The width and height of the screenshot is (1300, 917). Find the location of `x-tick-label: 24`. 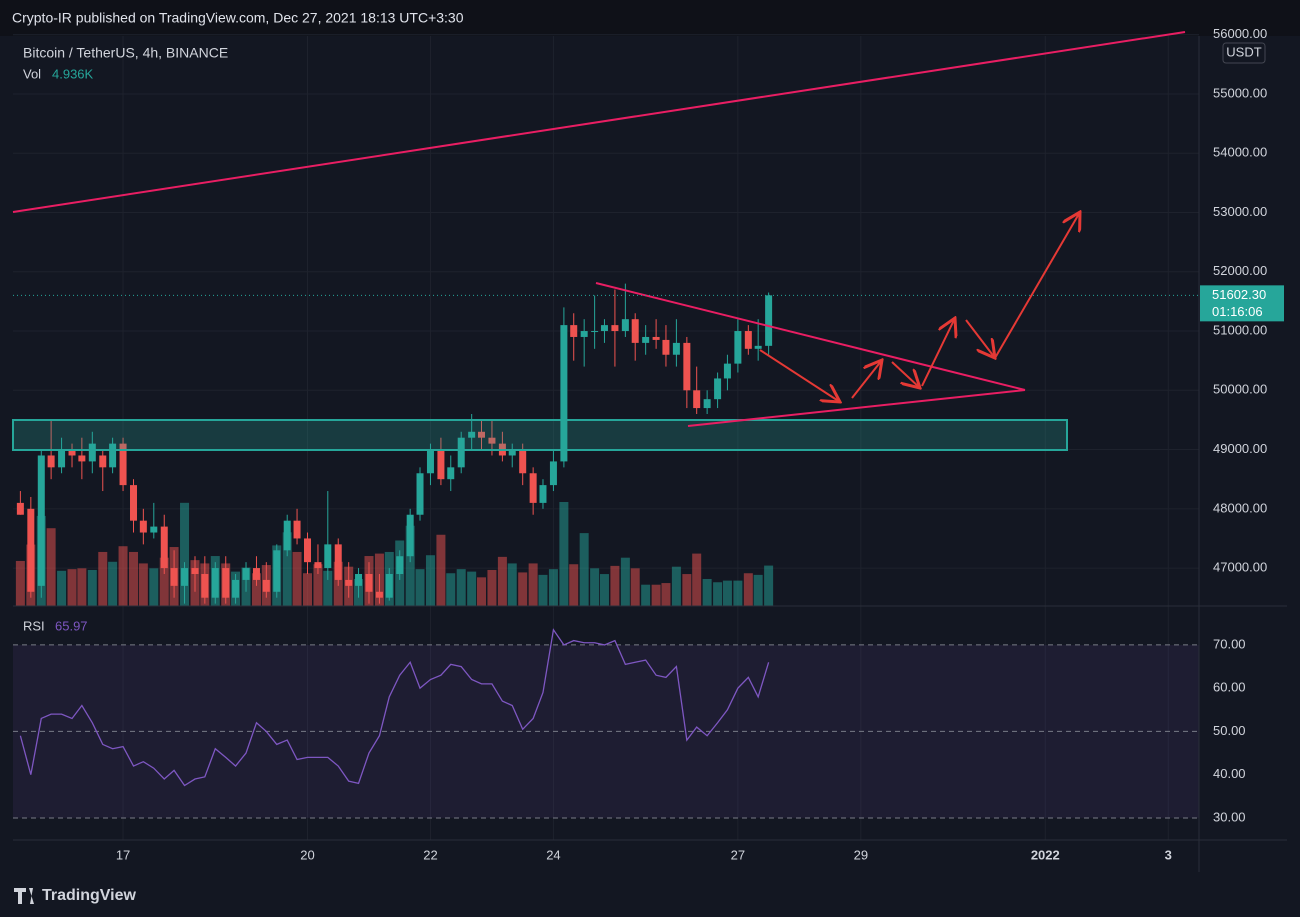

x-tick-label: 24 is located at coordinates (553, 854).